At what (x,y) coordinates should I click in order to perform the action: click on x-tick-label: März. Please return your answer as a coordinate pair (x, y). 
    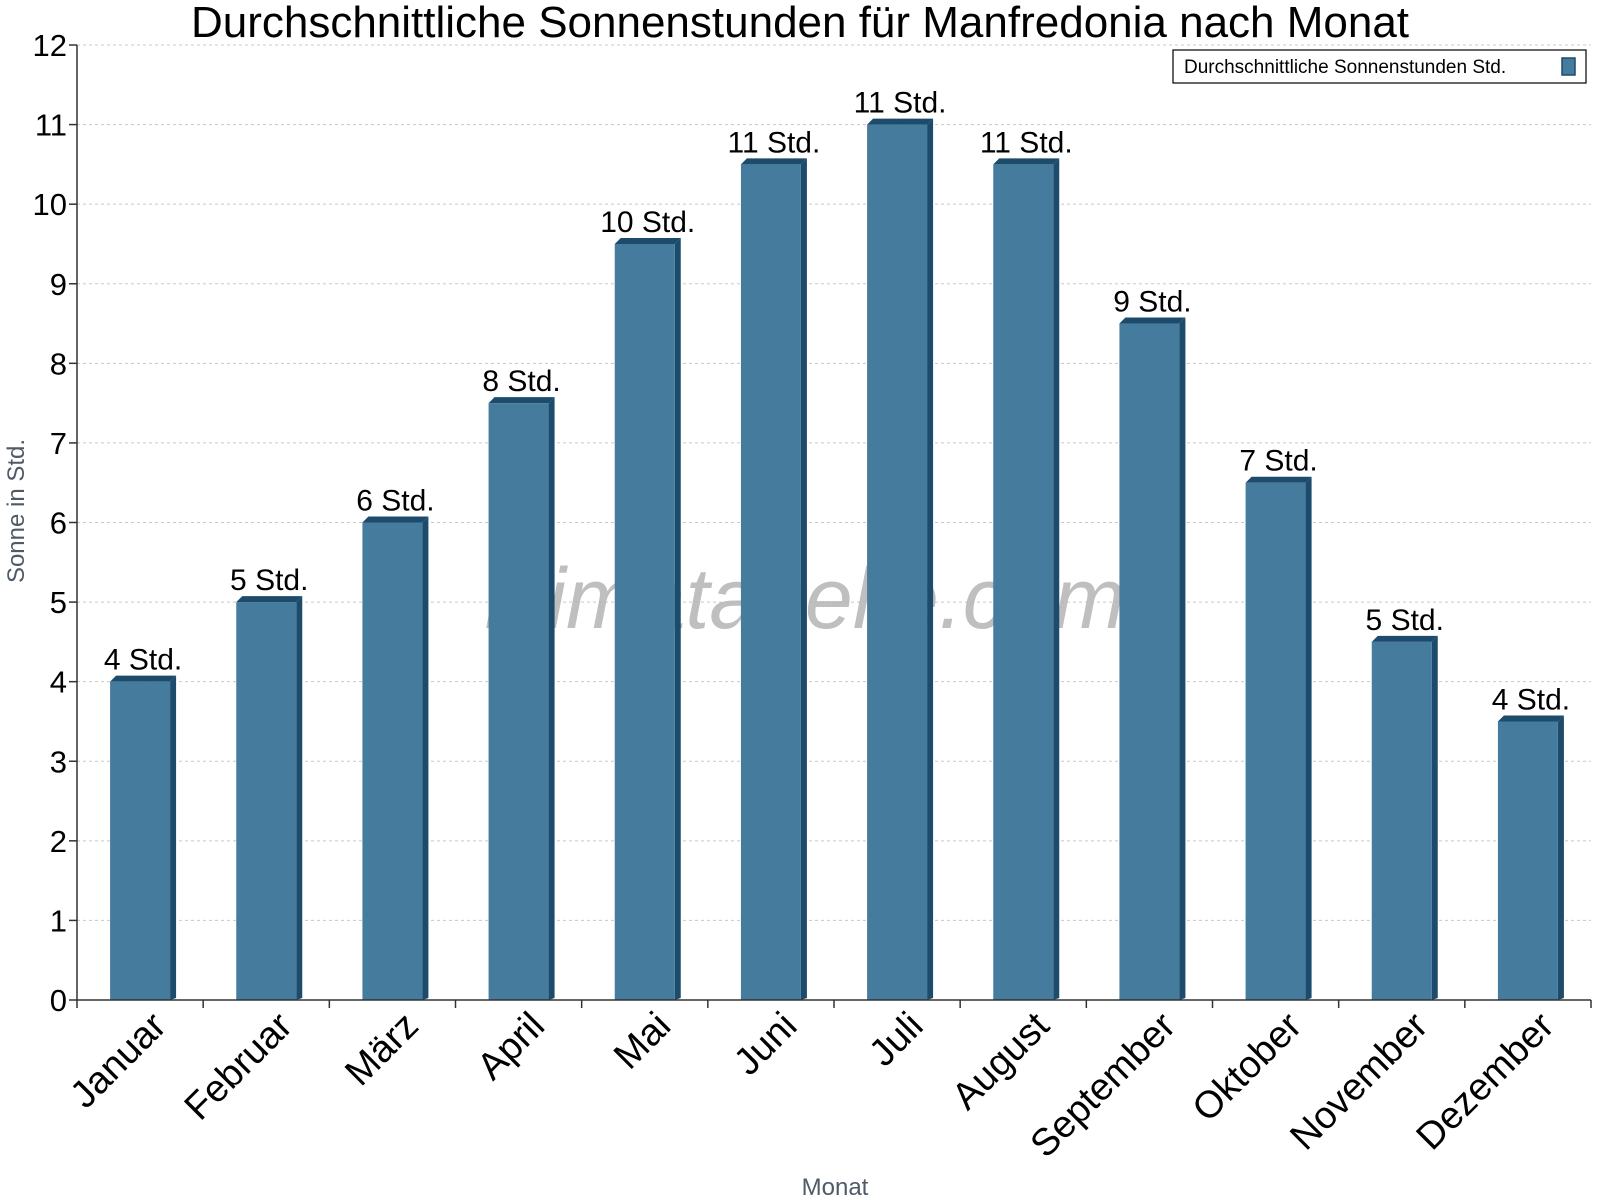
    Looking at the image, I should click on (381, 1049).